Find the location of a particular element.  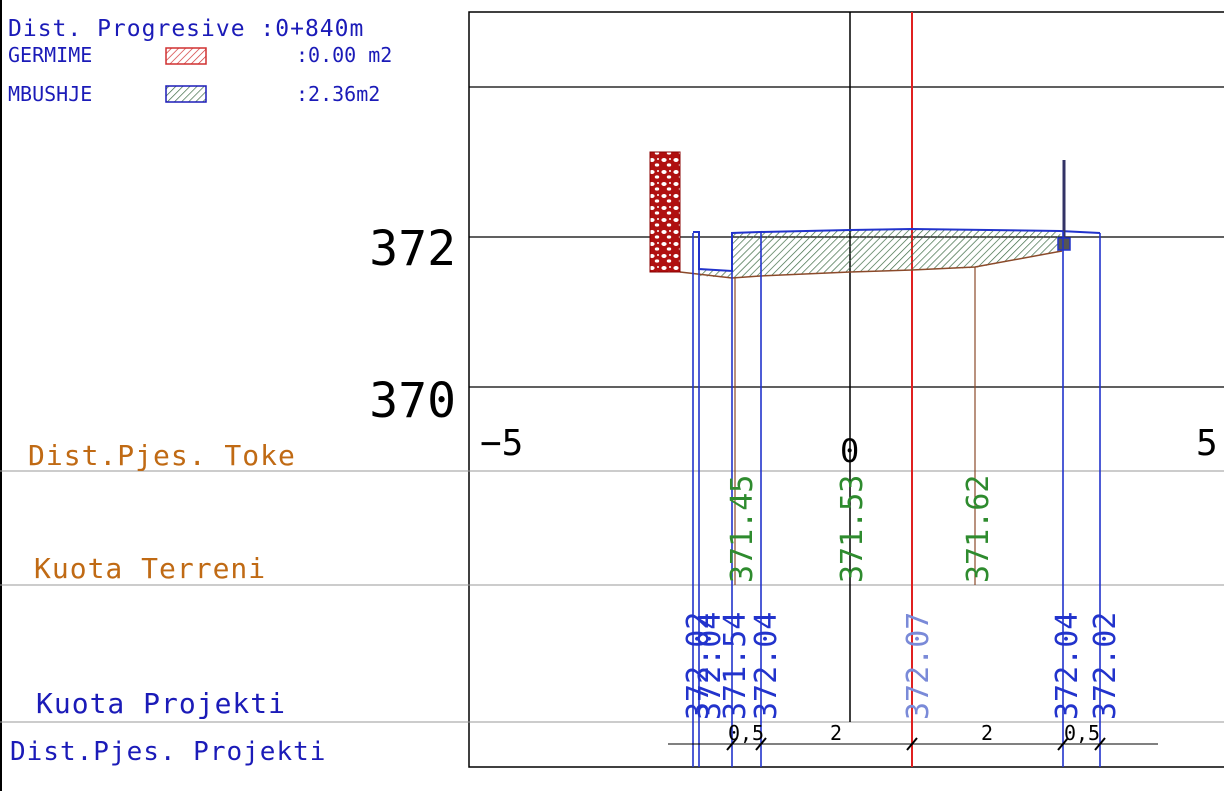

row-label-dist-projekti: Dist.Pjes. Projekti is located at coordinates (168, 752).